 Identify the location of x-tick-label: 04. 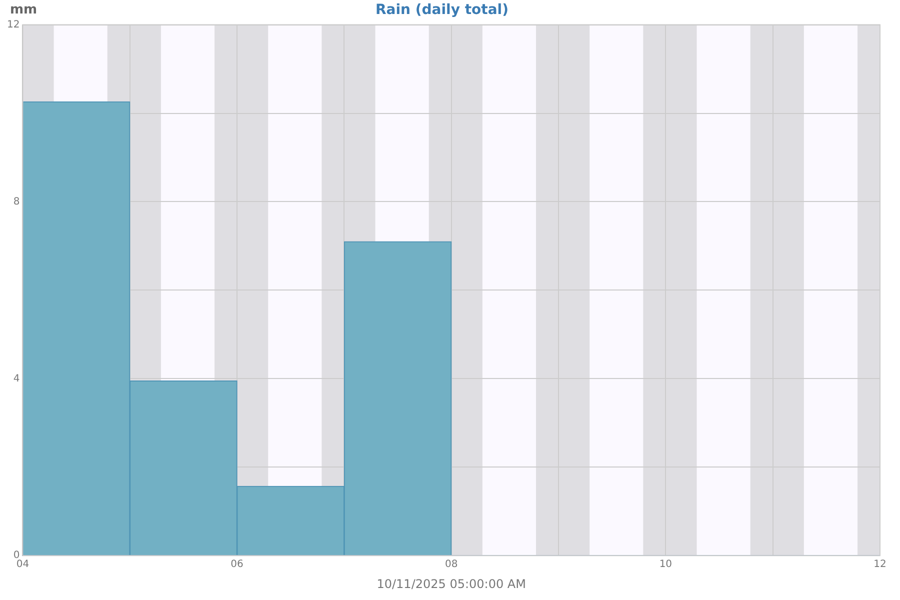
(23, 564).